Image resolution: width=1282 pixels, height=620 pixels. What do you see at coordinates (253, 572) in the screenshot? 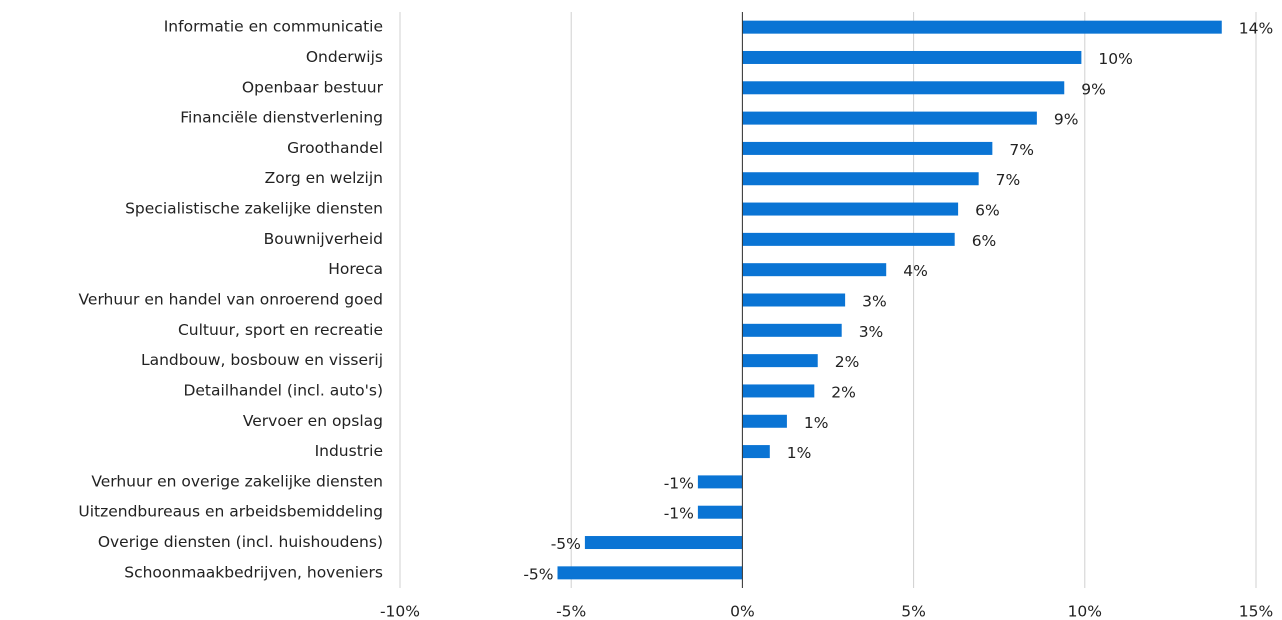
I see `category-label: Schoonmaakbedrijven, hoveniers` at bounding box center [253, 572].